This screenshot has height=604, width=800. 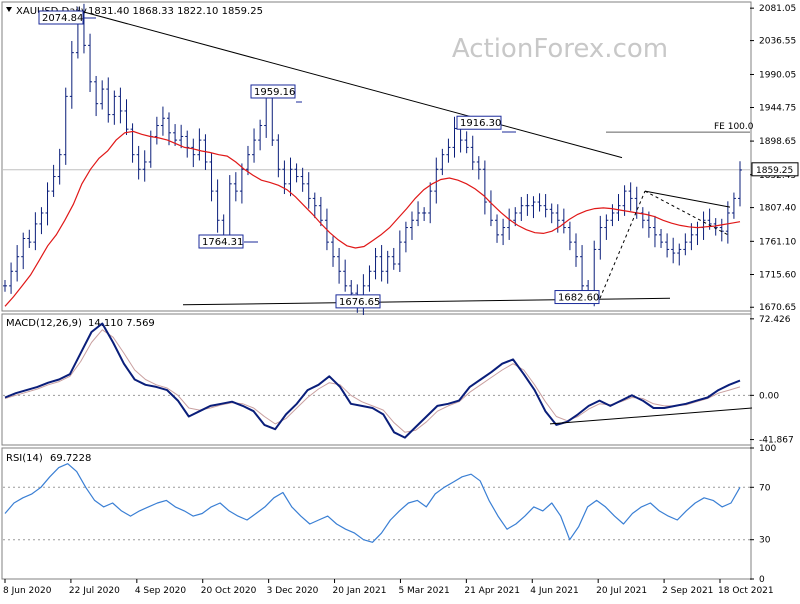 I want to click on price-annotation: 1676.65, so click(x=358, y=301).